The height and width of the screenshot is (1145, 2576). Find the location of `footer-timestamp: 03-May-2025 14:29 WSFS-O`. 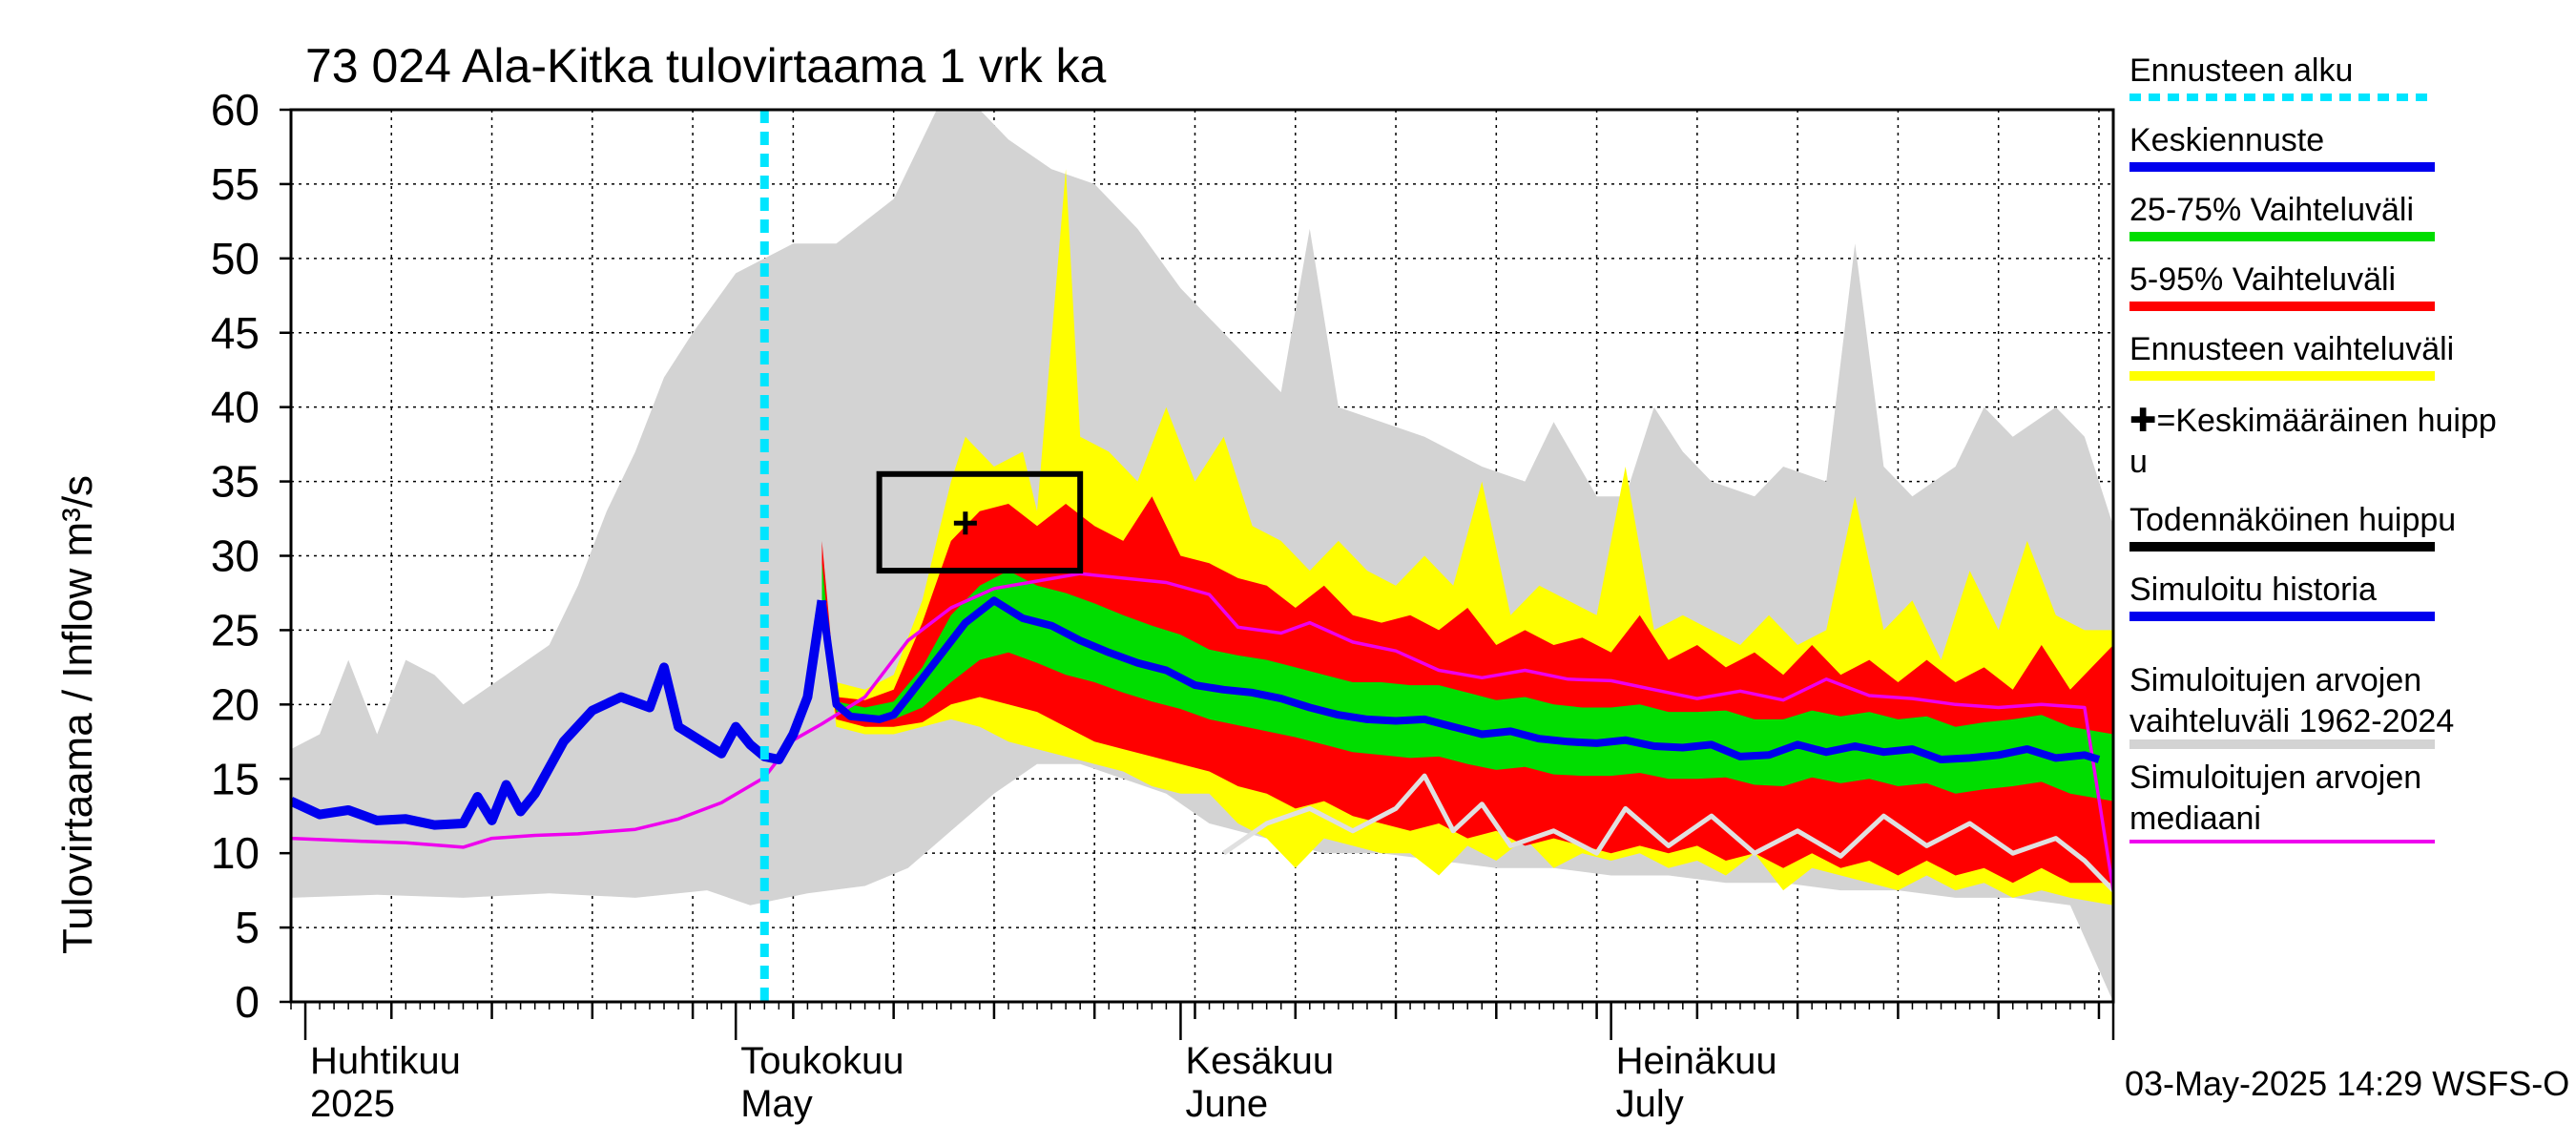

footer-timestamp: 03-May-2025 14:29 WSFS-O is located at coordinates (2347, 1083).